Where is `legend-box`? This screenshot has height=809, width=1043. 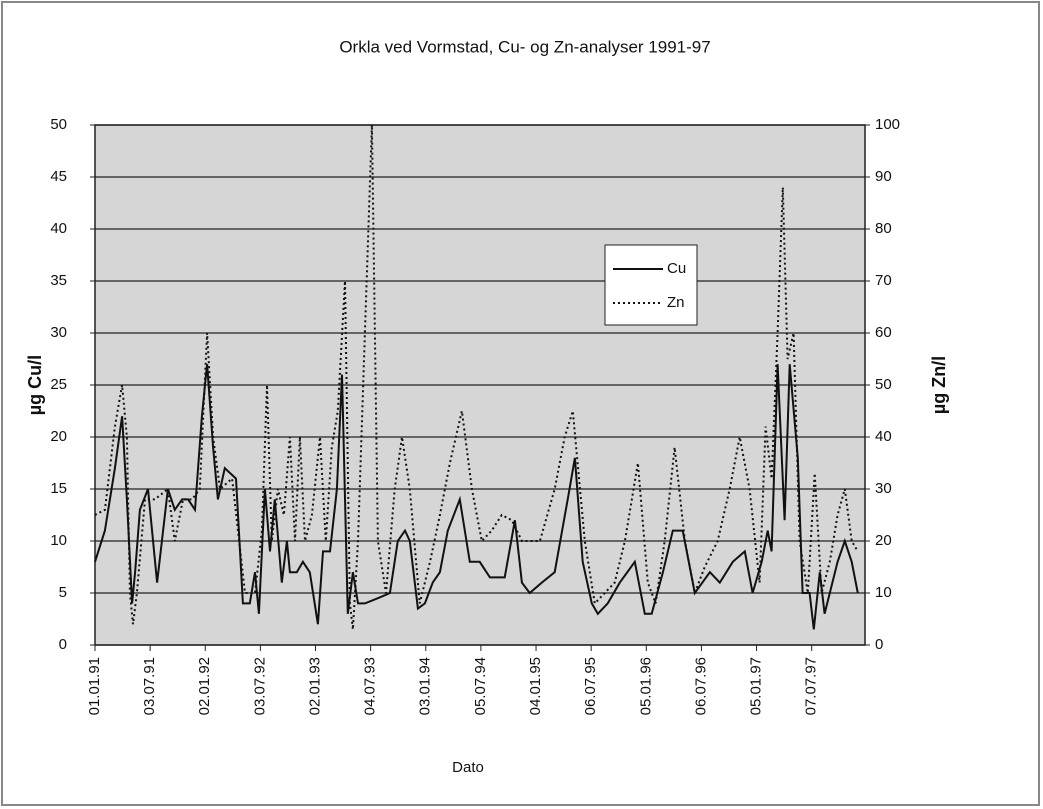 legend-box is located at coordinates (651, 285).